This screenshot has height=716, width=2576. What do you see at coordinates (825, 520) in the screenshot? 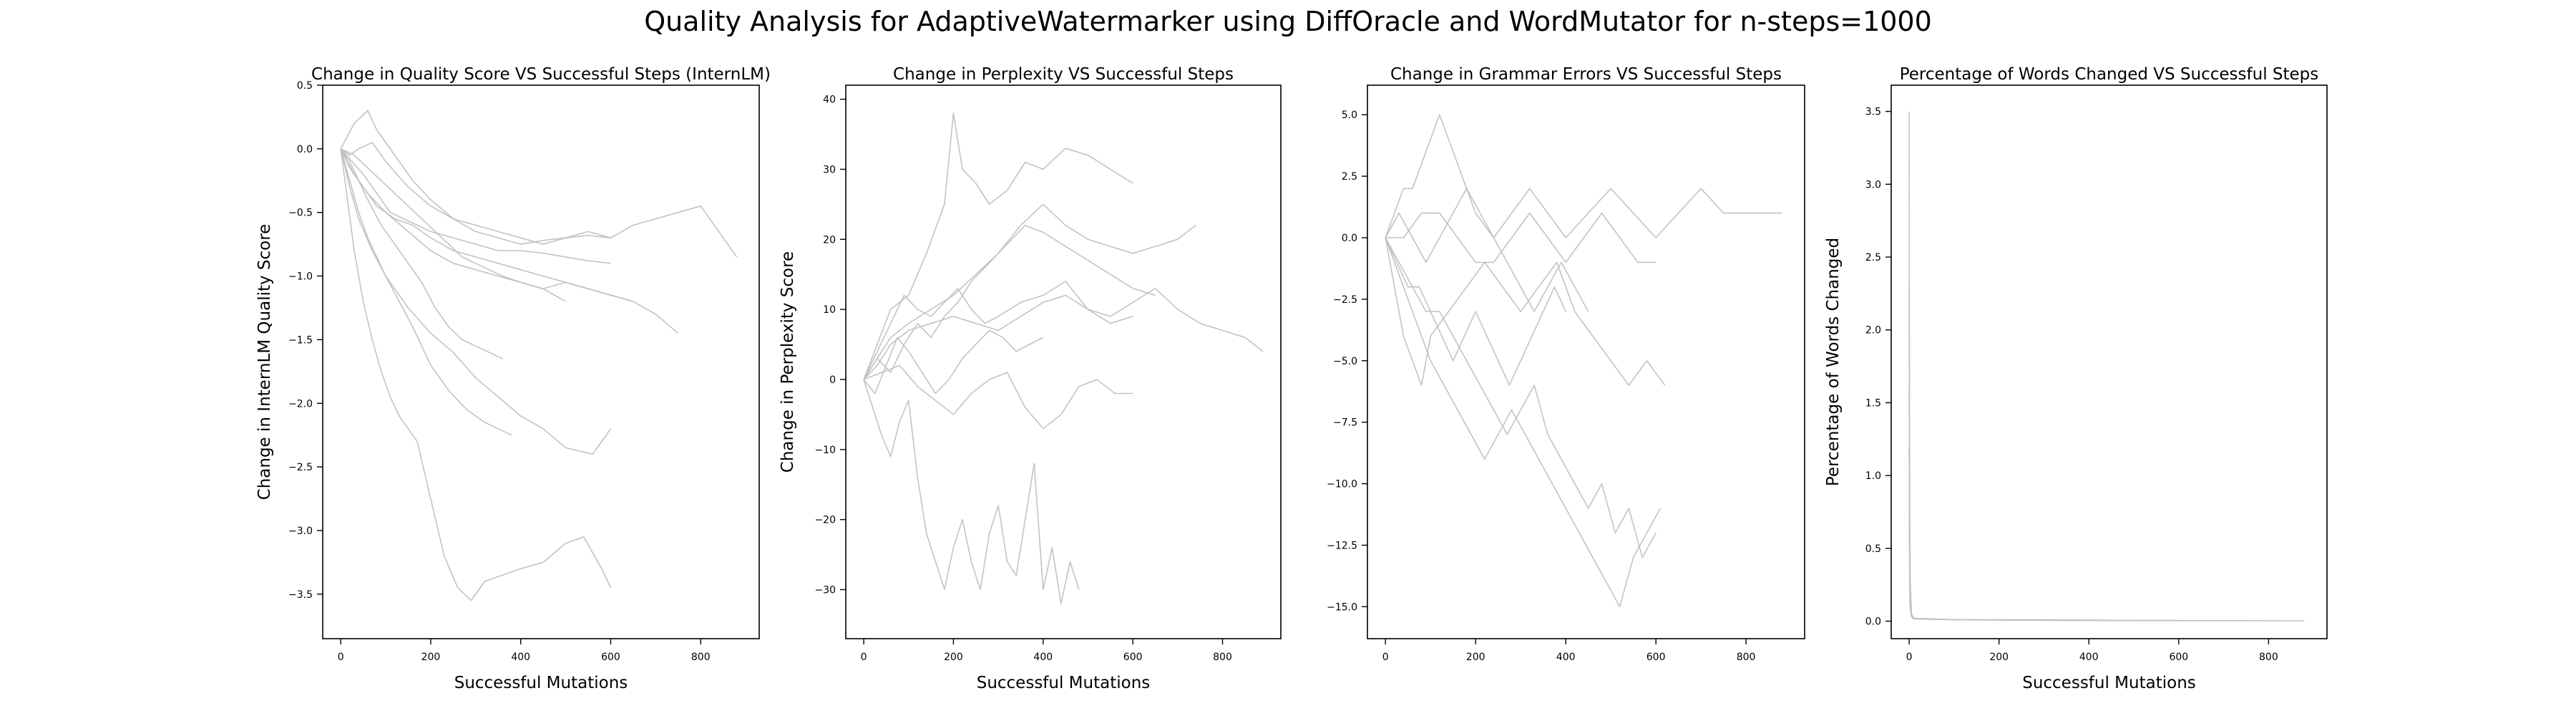
I see `y-tick-label: −20` at bounding box center [825, 520].